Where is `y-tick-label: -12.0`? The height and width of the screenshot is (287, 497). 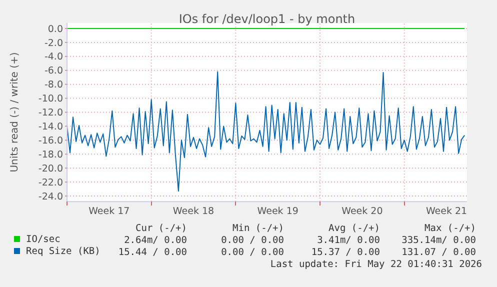
y-tick-label: -12.0 is located at coordinates (50, 113).